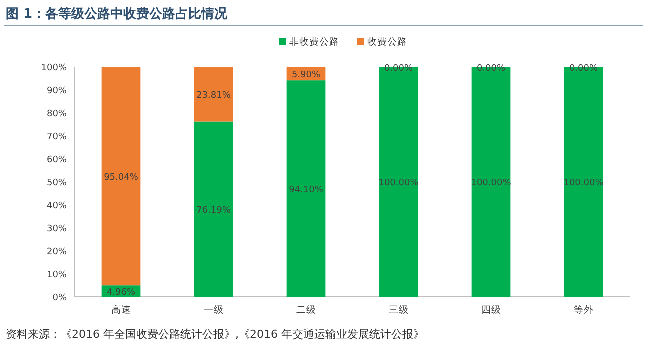 This screenshot has height=346, width=647. Describe the element at coordinates (584, 310) in the screenshot. I see `x-tick-label: 等外` at that location.